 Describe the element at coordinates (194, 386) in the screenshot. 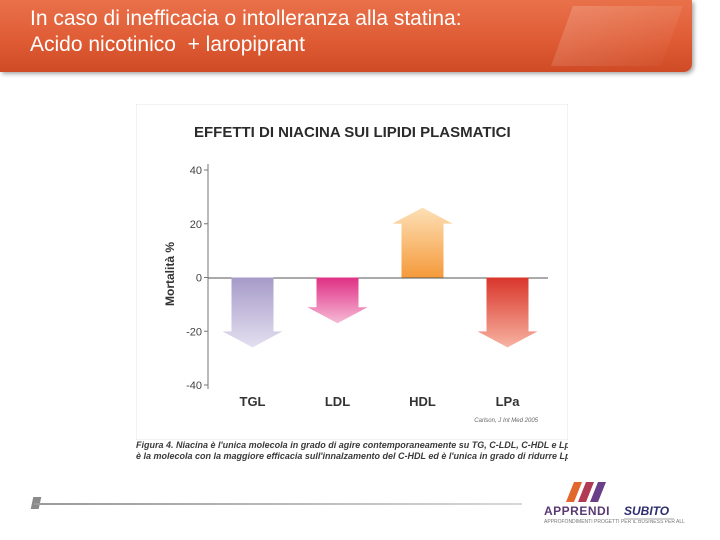

I see `y-tick-label: -40` at that location.